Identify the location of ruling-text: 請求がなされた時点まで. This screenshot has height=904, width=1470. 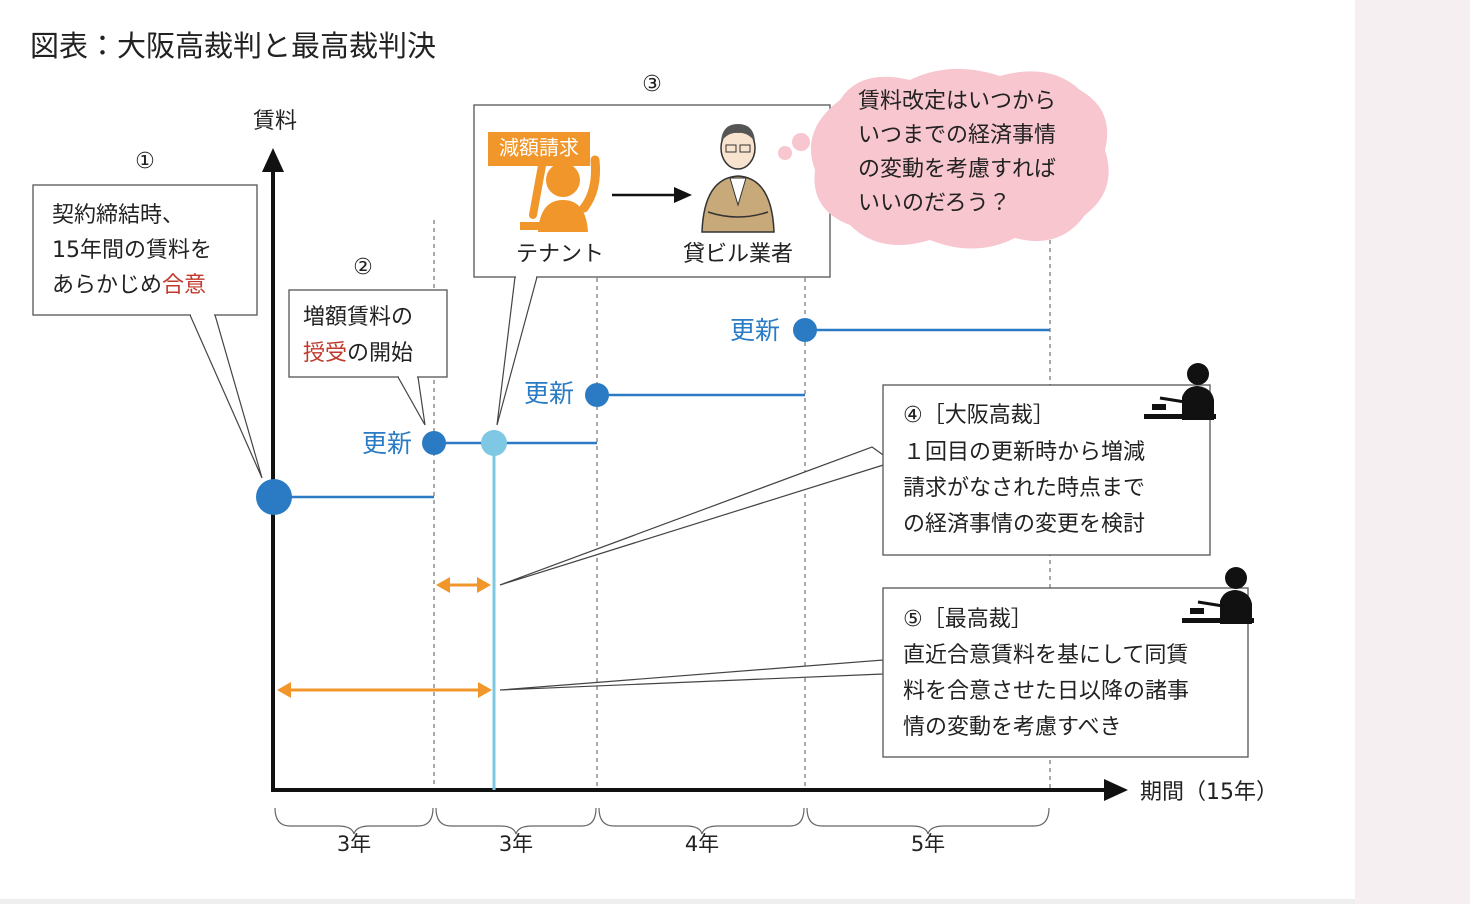
(1024, 488).